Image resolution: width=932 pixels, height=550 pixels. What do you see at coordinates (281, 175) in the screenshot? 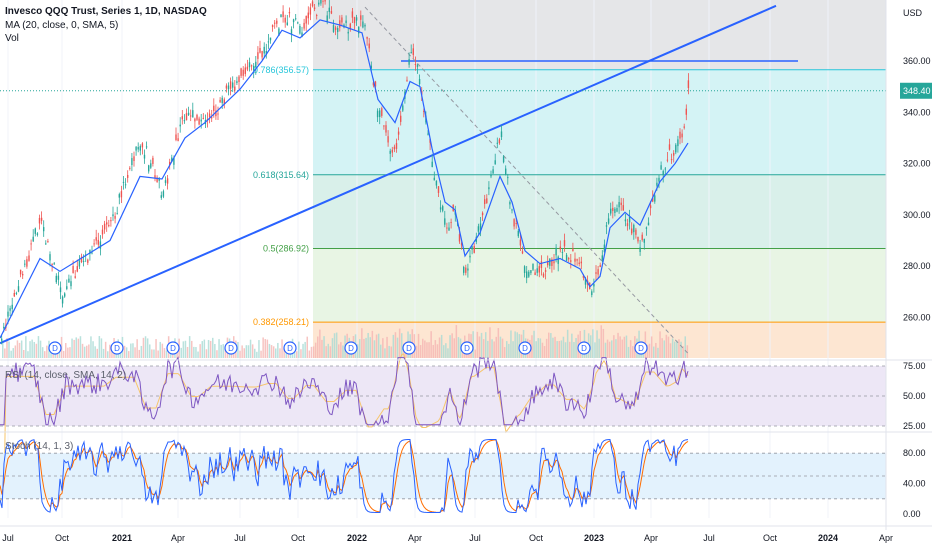
I see `fib-label-2: 0.618(315.64)` at bounding box center [281, 175].